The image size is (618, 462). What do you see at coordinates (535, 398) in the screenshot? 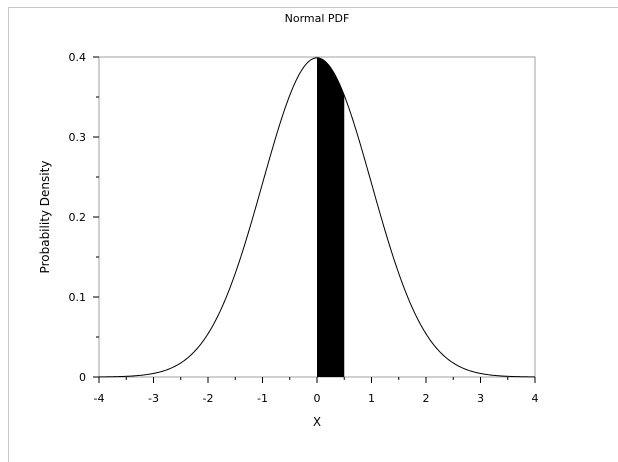
I see `x-tick-label: 4` at bounding box center [535, 398].